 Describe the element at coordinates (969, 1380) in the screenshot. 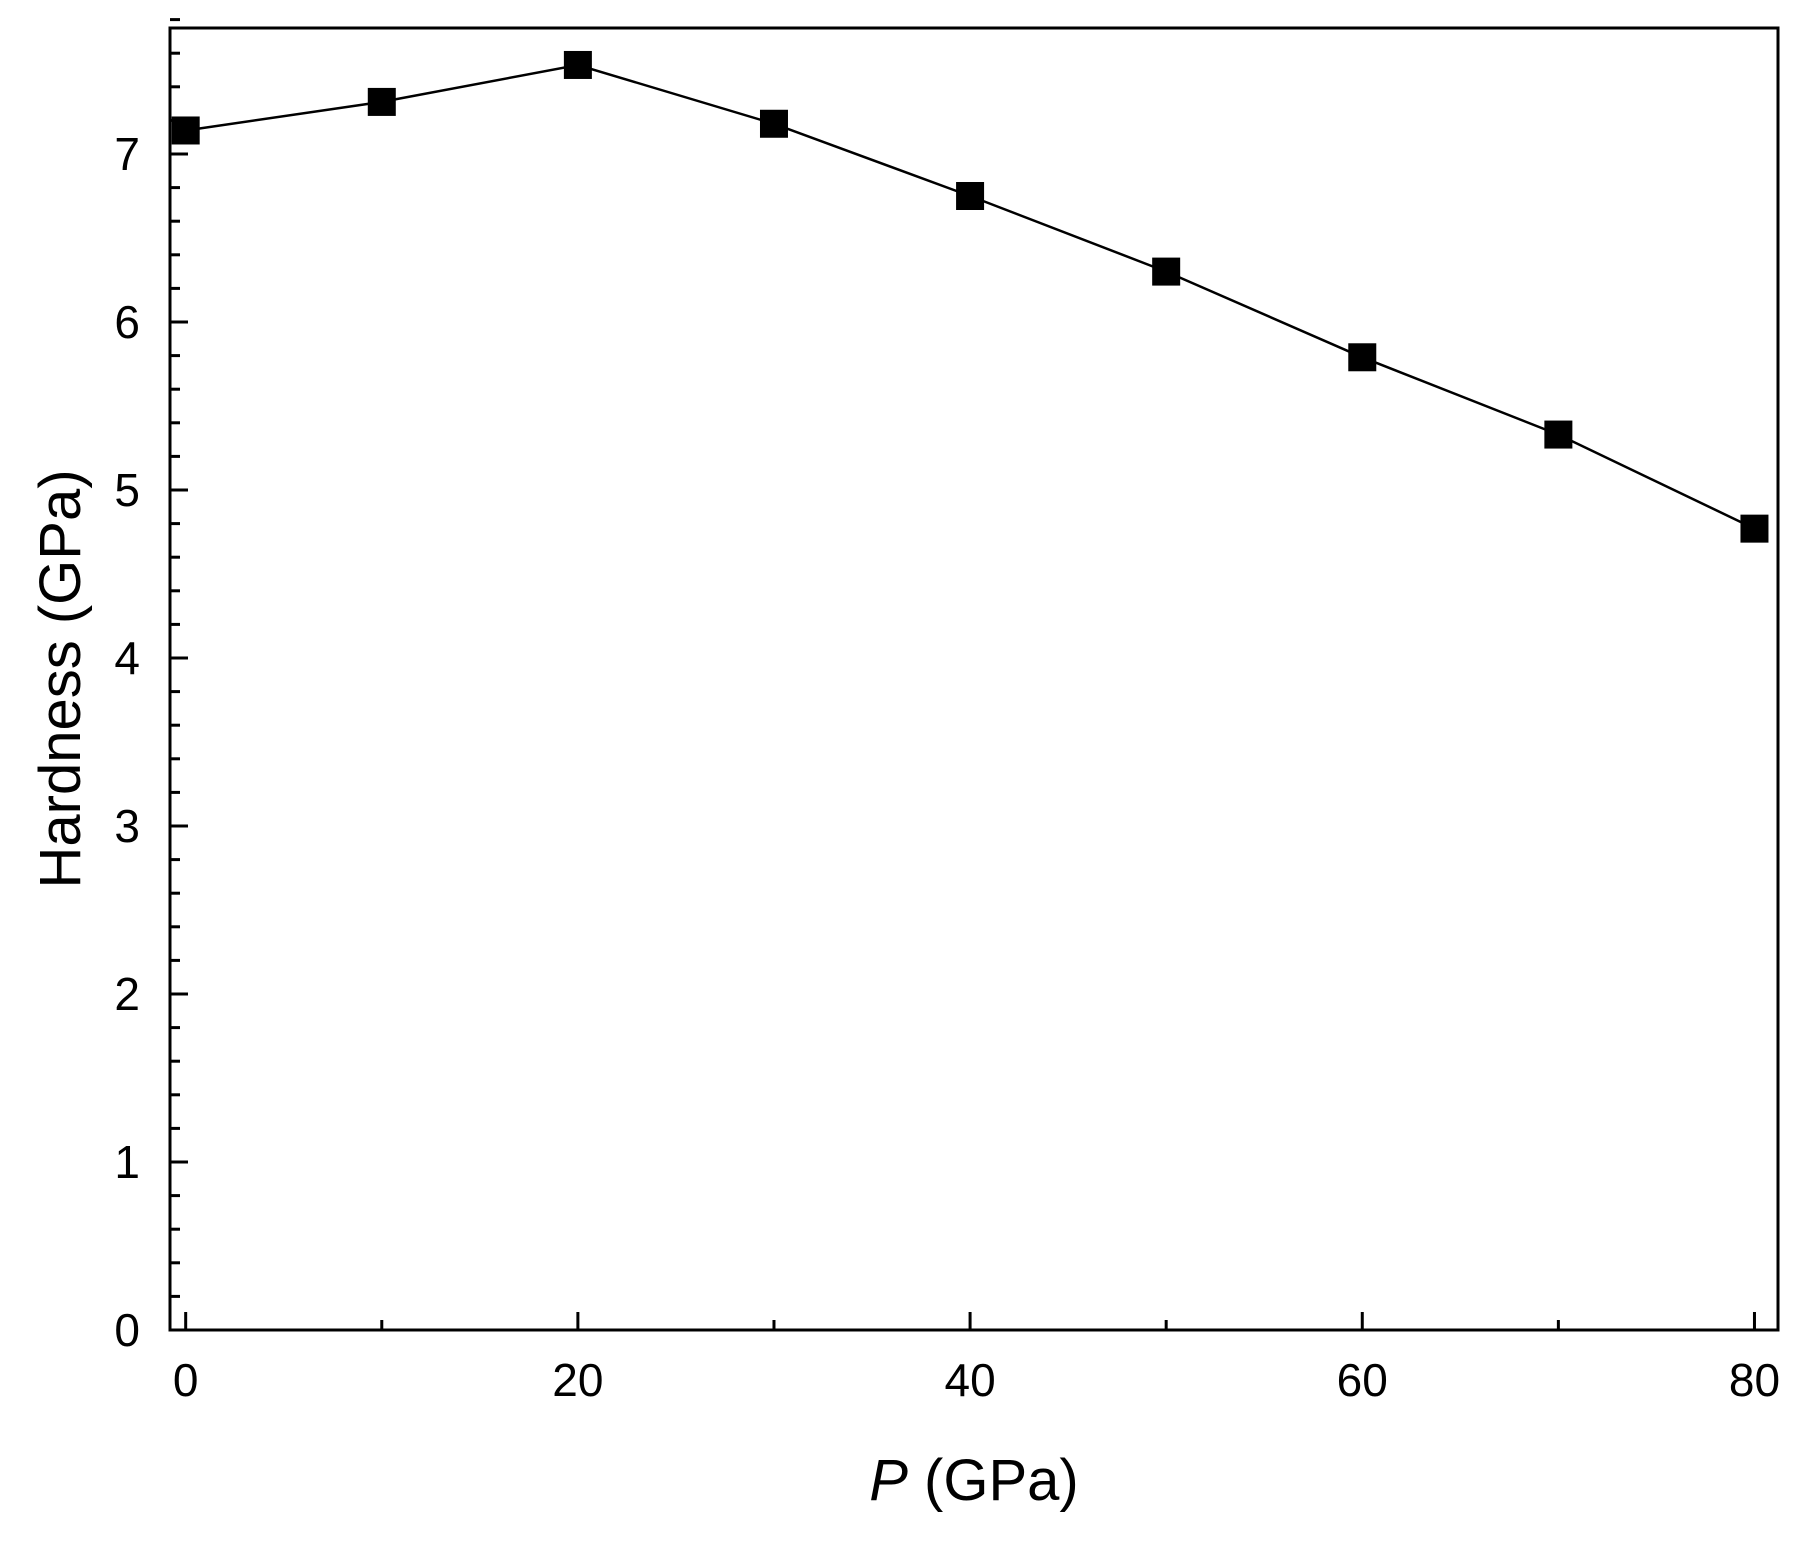

I see `x-tick-label: 40` at that location.